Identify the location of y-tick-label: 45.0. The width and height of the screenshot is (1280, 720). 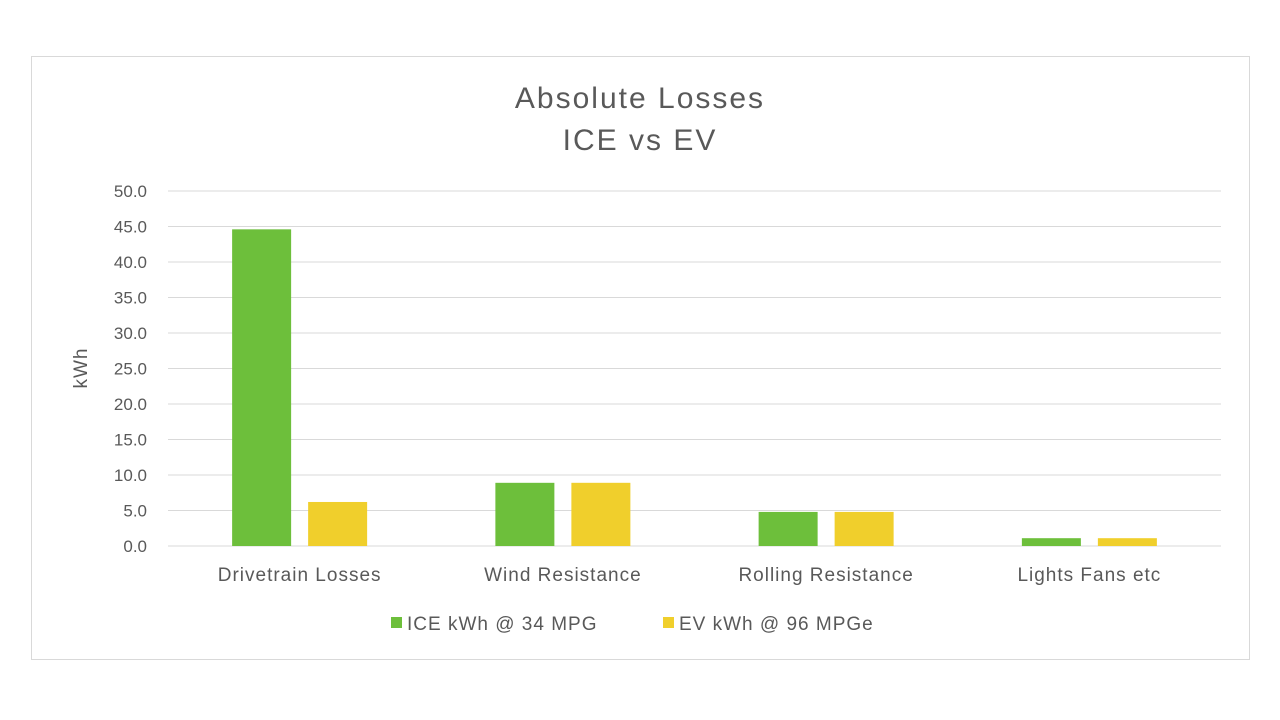
(130, 227).